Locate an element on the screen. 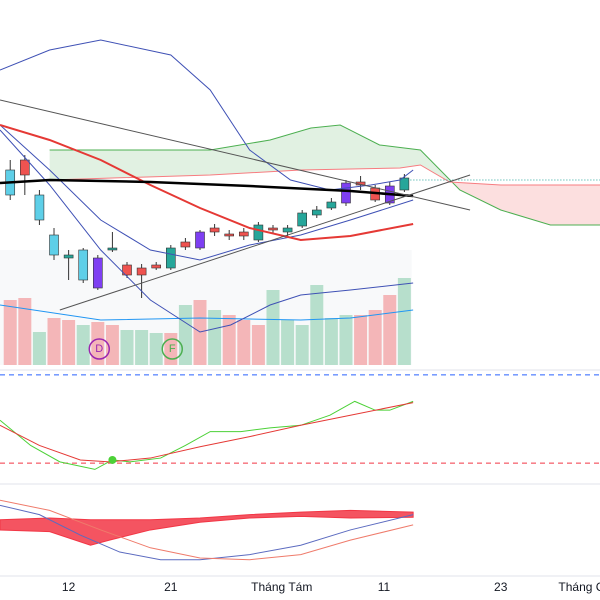 The width and height of the screenshot is (600, 600). x-tick-label: Tháng Chín is located at coordinates (579, 587).